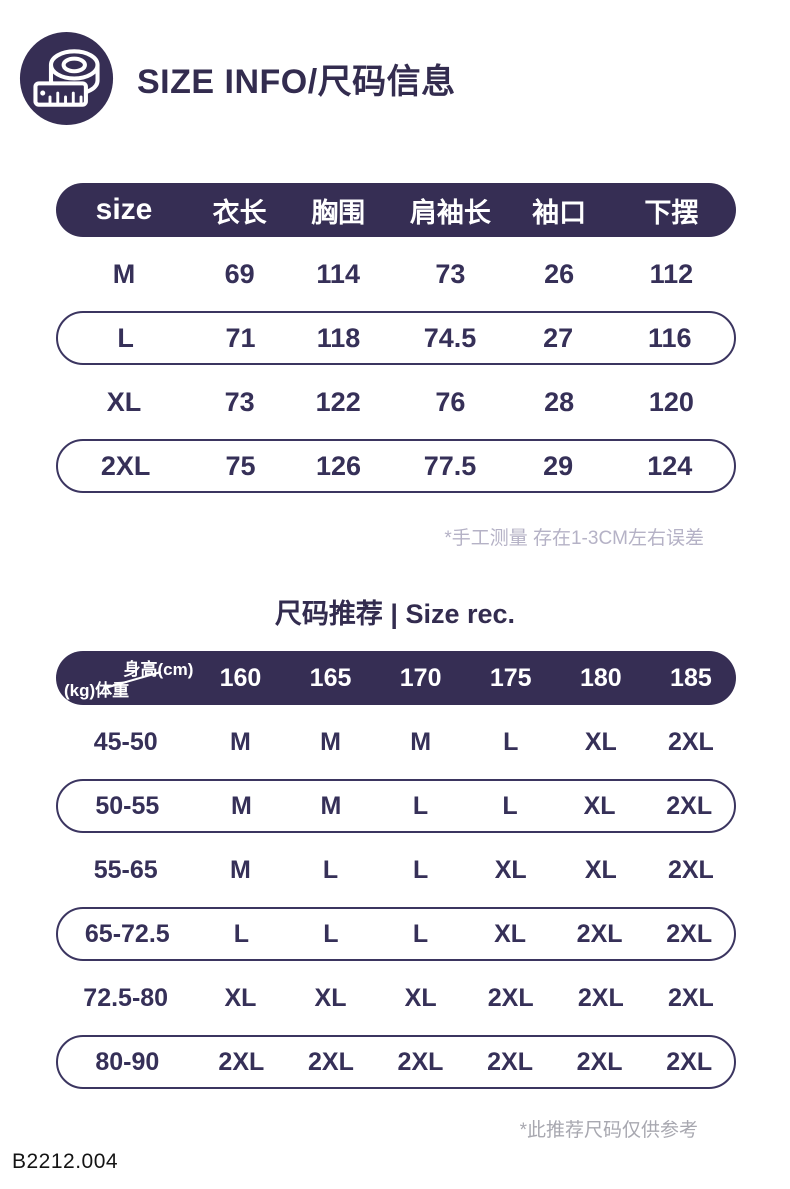  I want to click on measurement-cell: 27, so click(558, 337).